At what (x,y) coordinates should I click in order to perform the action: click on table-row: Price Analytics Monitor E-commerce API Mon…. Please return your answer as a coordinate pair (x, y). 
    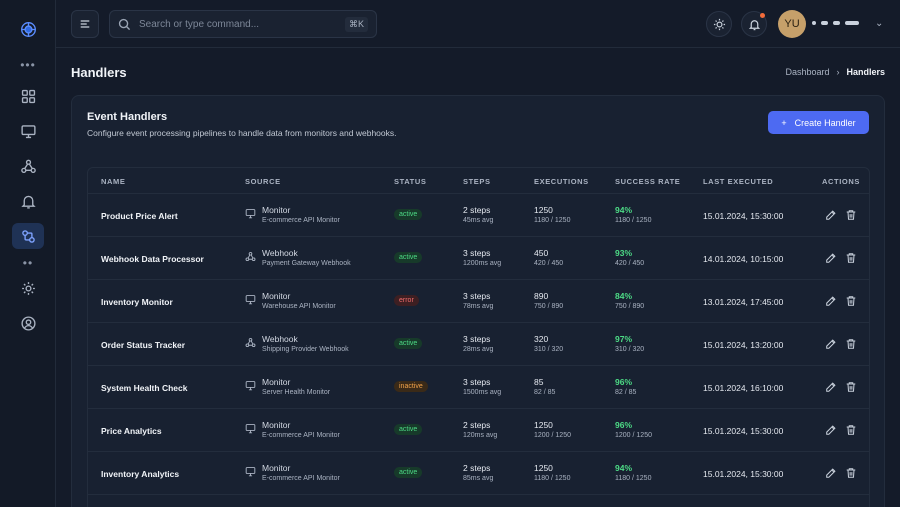
    Looking at the image, I should click on (478, 430).